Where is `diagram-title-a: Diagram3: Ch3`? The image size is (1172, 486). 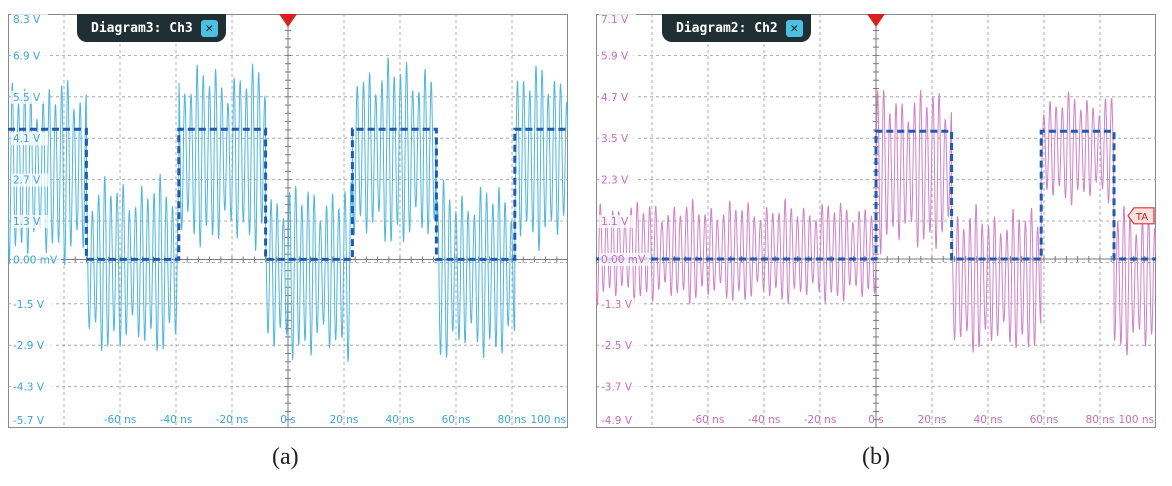 diagram-title-a: Diagram3: Ch3 is located at coordinates (142, 28).